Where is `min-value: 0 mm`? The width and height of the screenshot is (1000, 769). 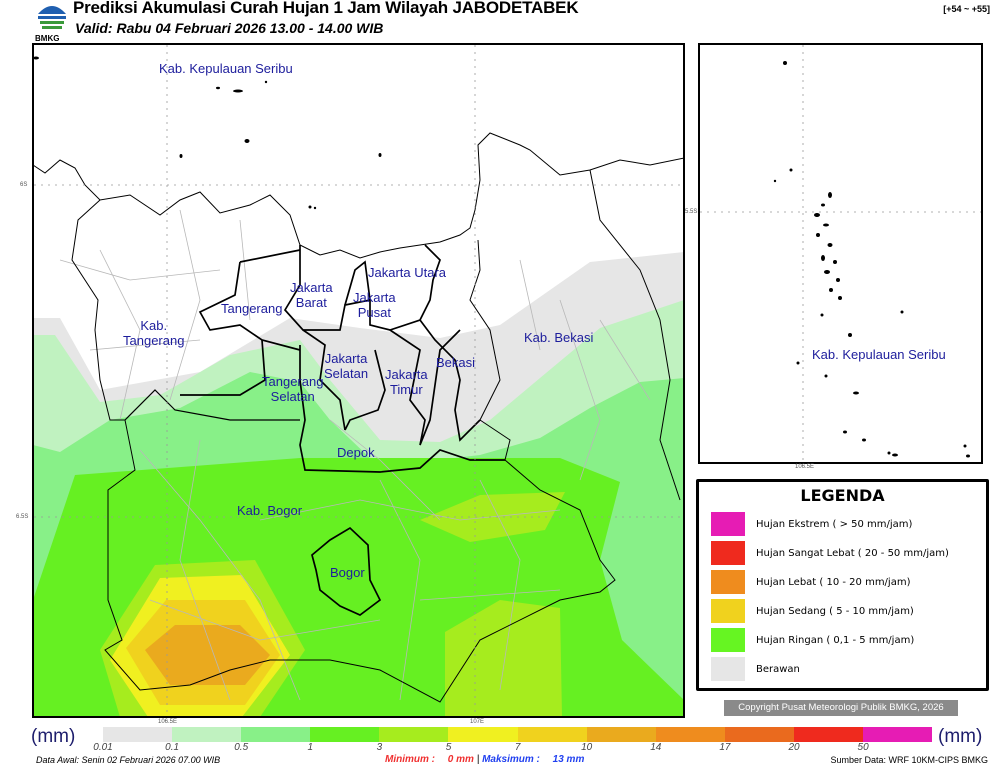
min-value: 0 mm is located at coordinates (460, 759).